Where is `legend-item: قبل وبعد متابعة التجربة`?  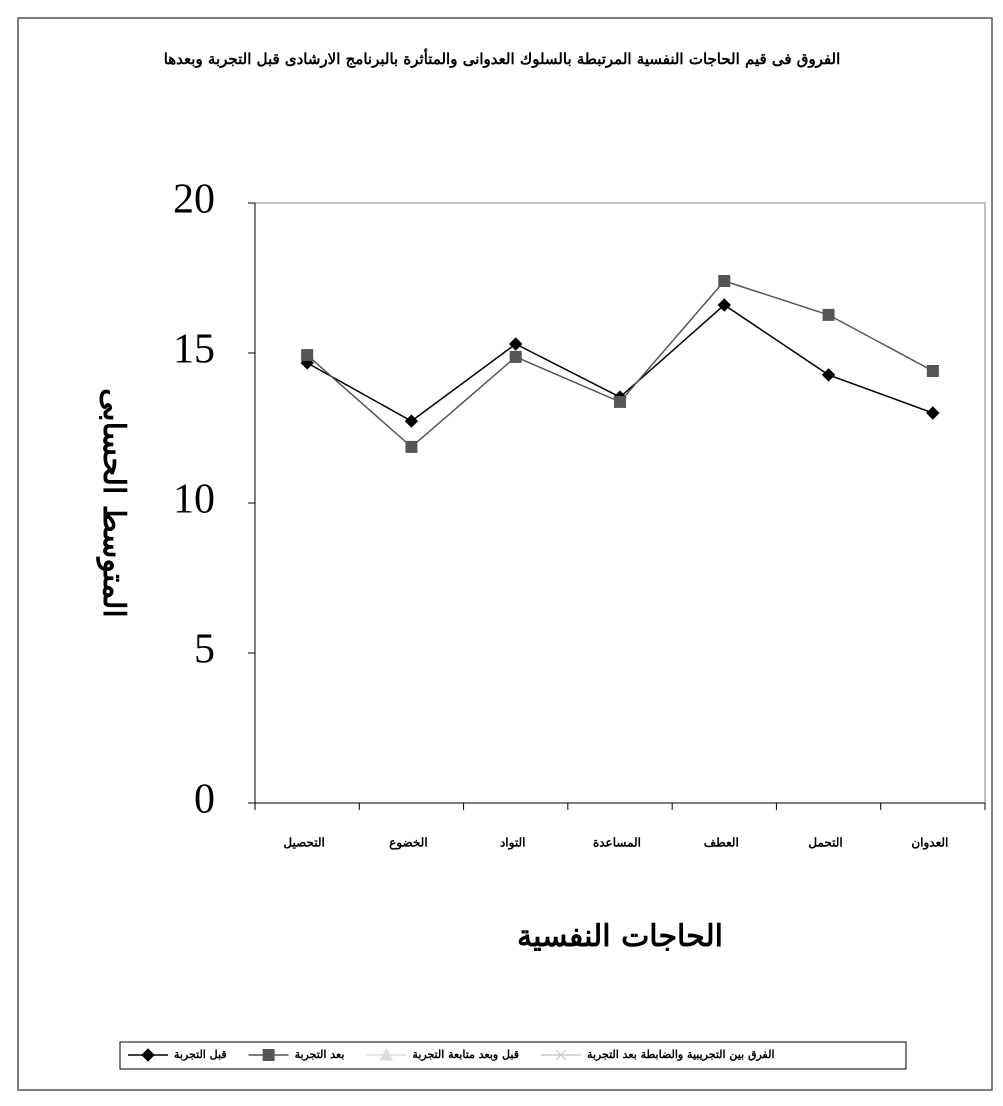
legend-item: قبل وبعد متابعة التجربة is located at coordinates (442, 1054).